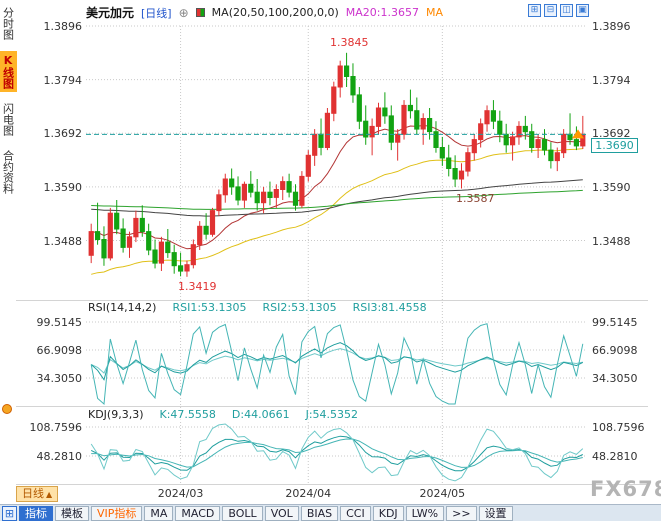  Describe the element at coordinates (117, 513) in the screenshot. I see `toolbar-btn-vip-indicator: VIP指标` at that location.